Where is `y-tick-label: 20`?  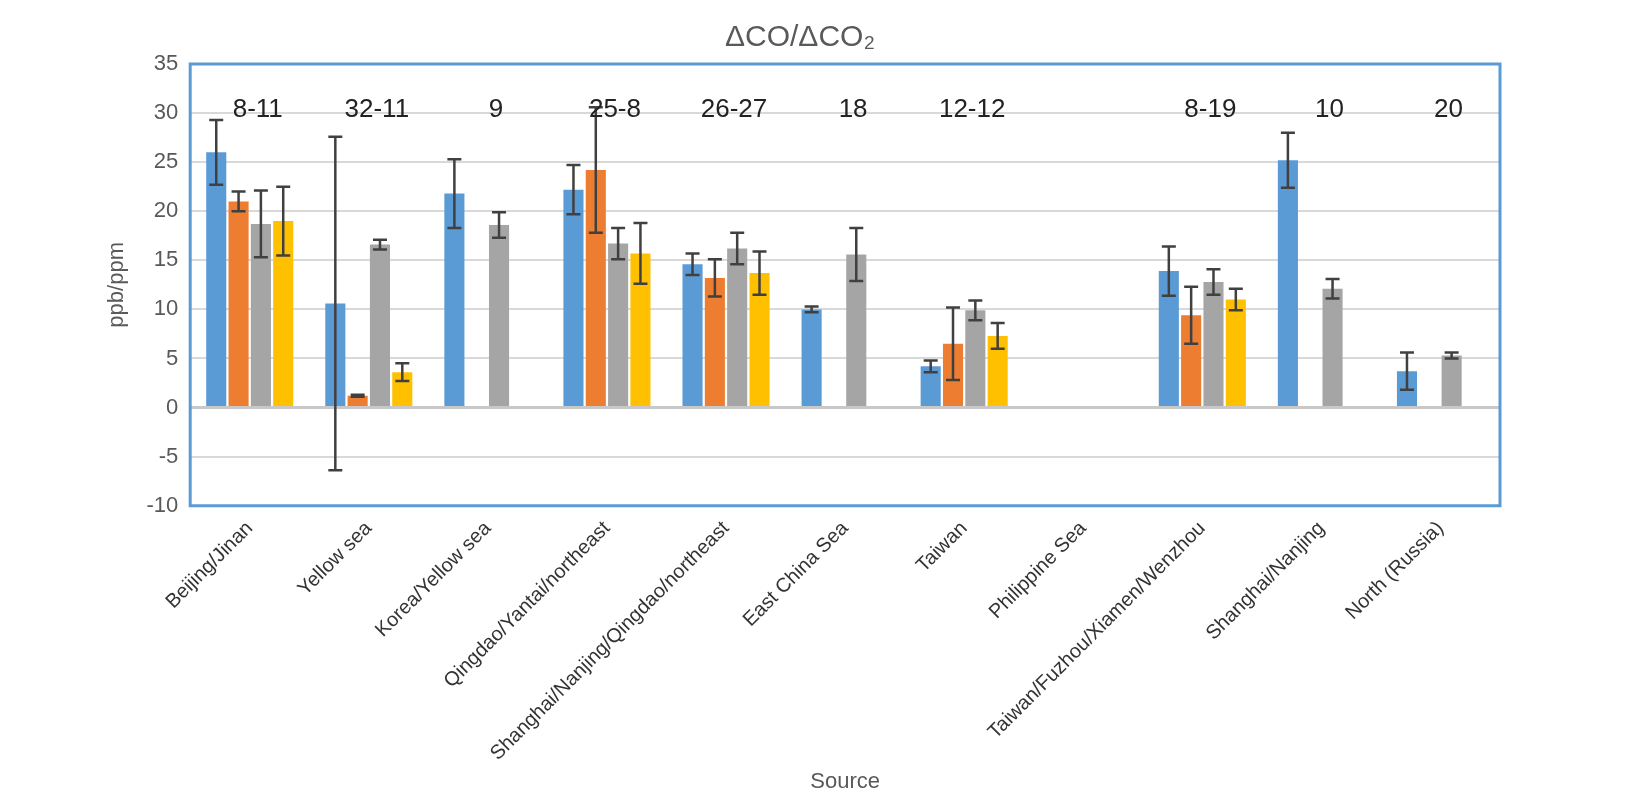
y-tick-label: 20 is located at coordinates (166, 210).